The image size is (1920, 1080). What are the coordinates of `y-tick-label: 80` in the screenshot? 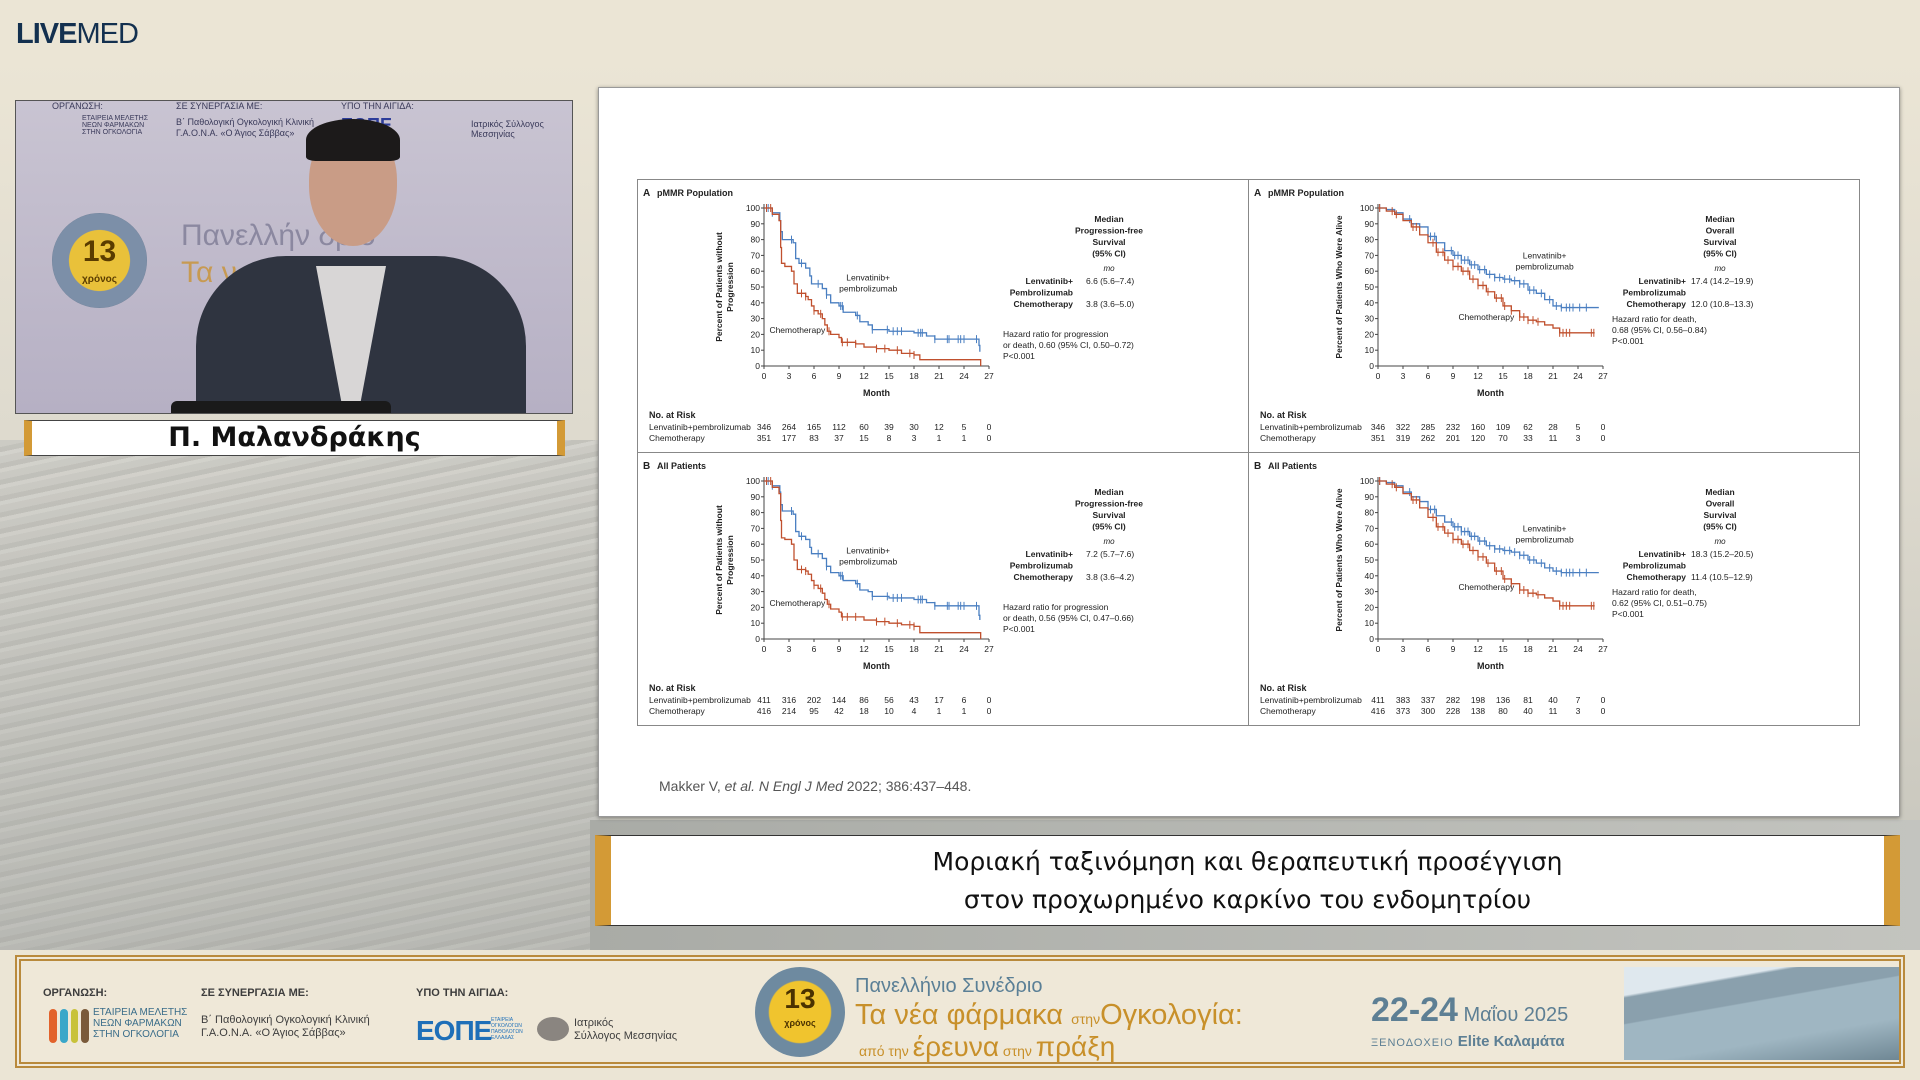 It's located at (1370, 240).